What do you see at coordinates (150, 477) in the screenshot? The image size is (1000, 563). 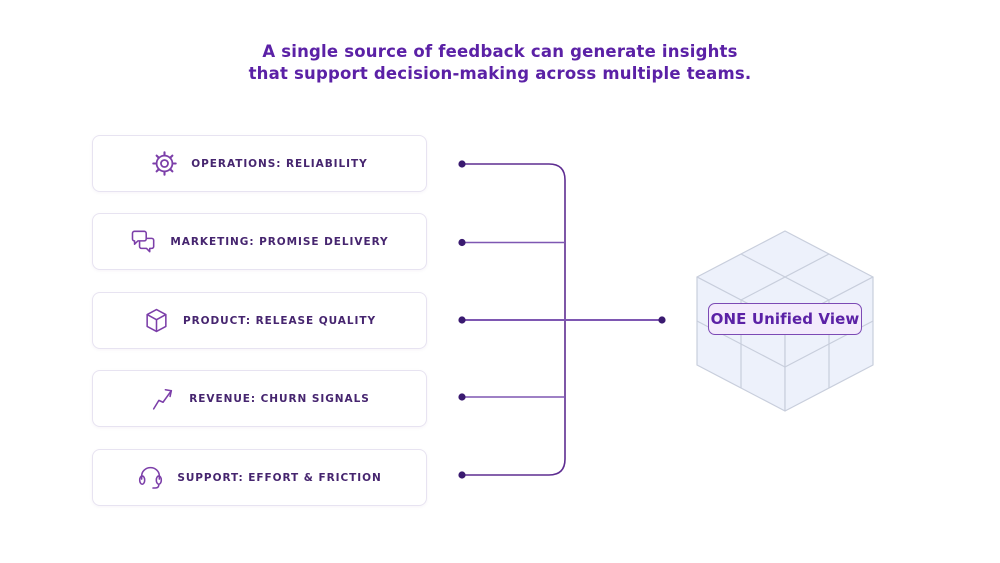 I see `headphones-icon` at bounding box center [150, 477].